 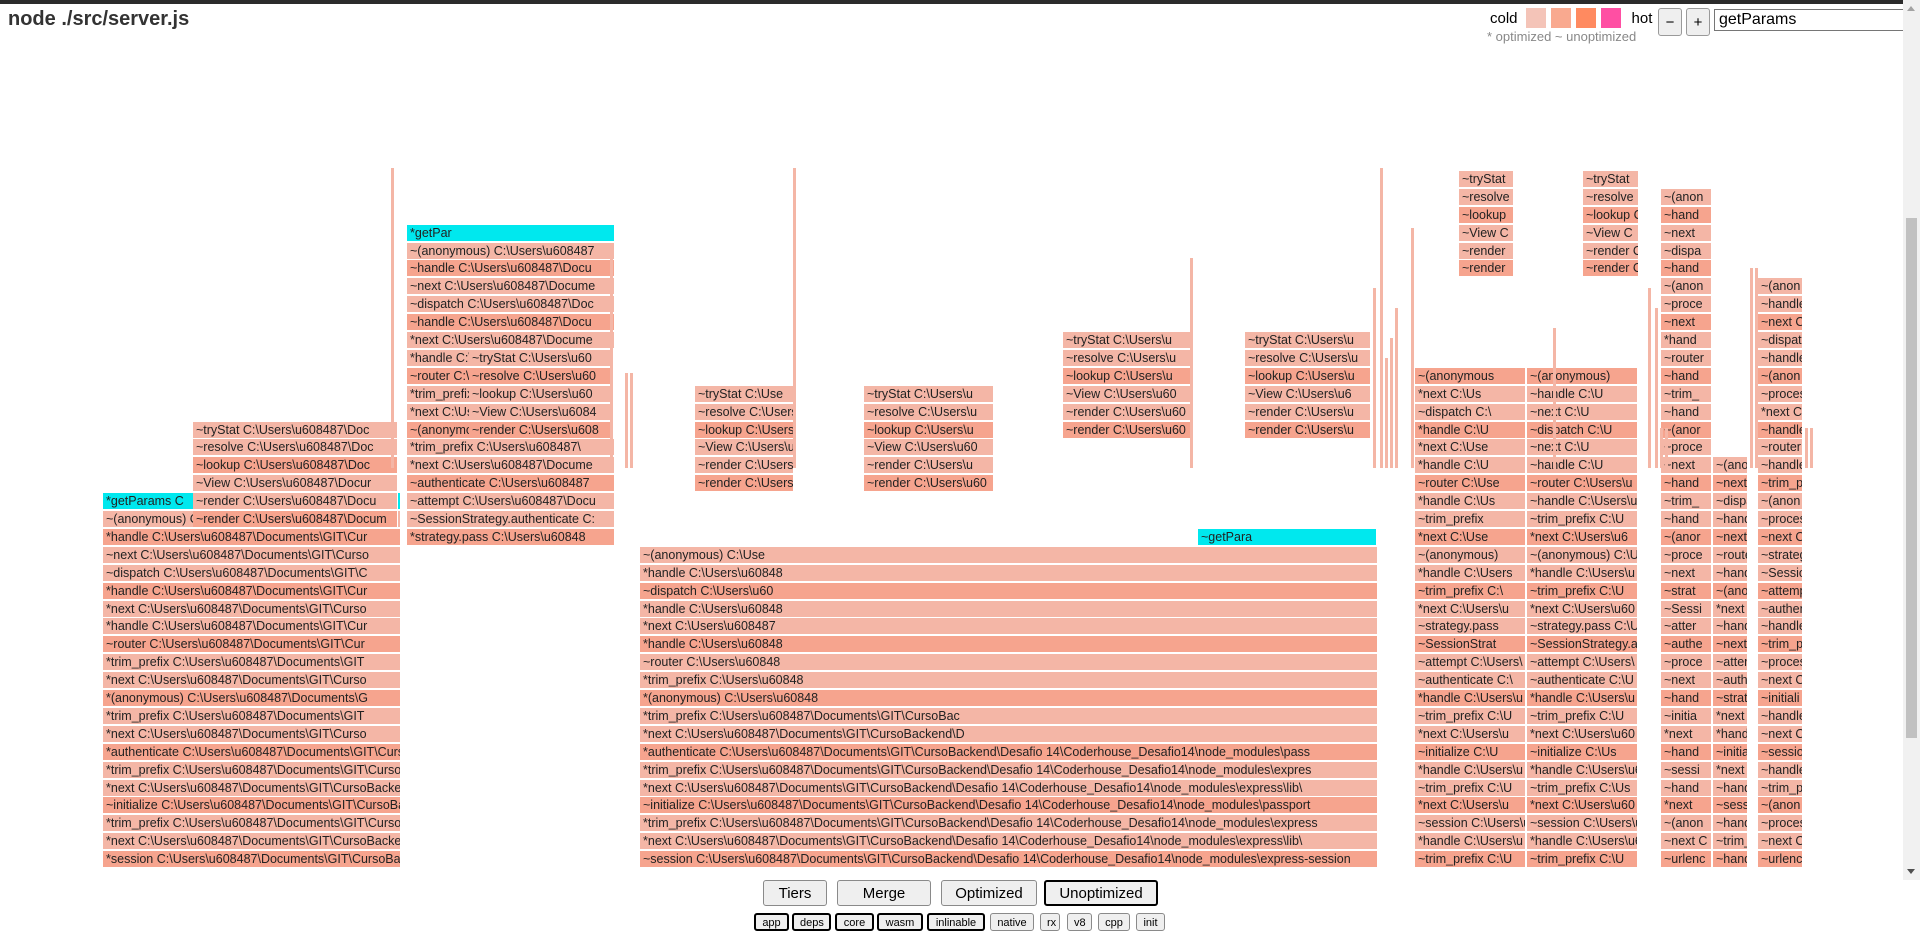 What do you see at coordinates (295, 429) in the screenshot?
I see `flame-frame: ~tryStat C:\Users\u608487\Doc` at bounding box center [295, 429].